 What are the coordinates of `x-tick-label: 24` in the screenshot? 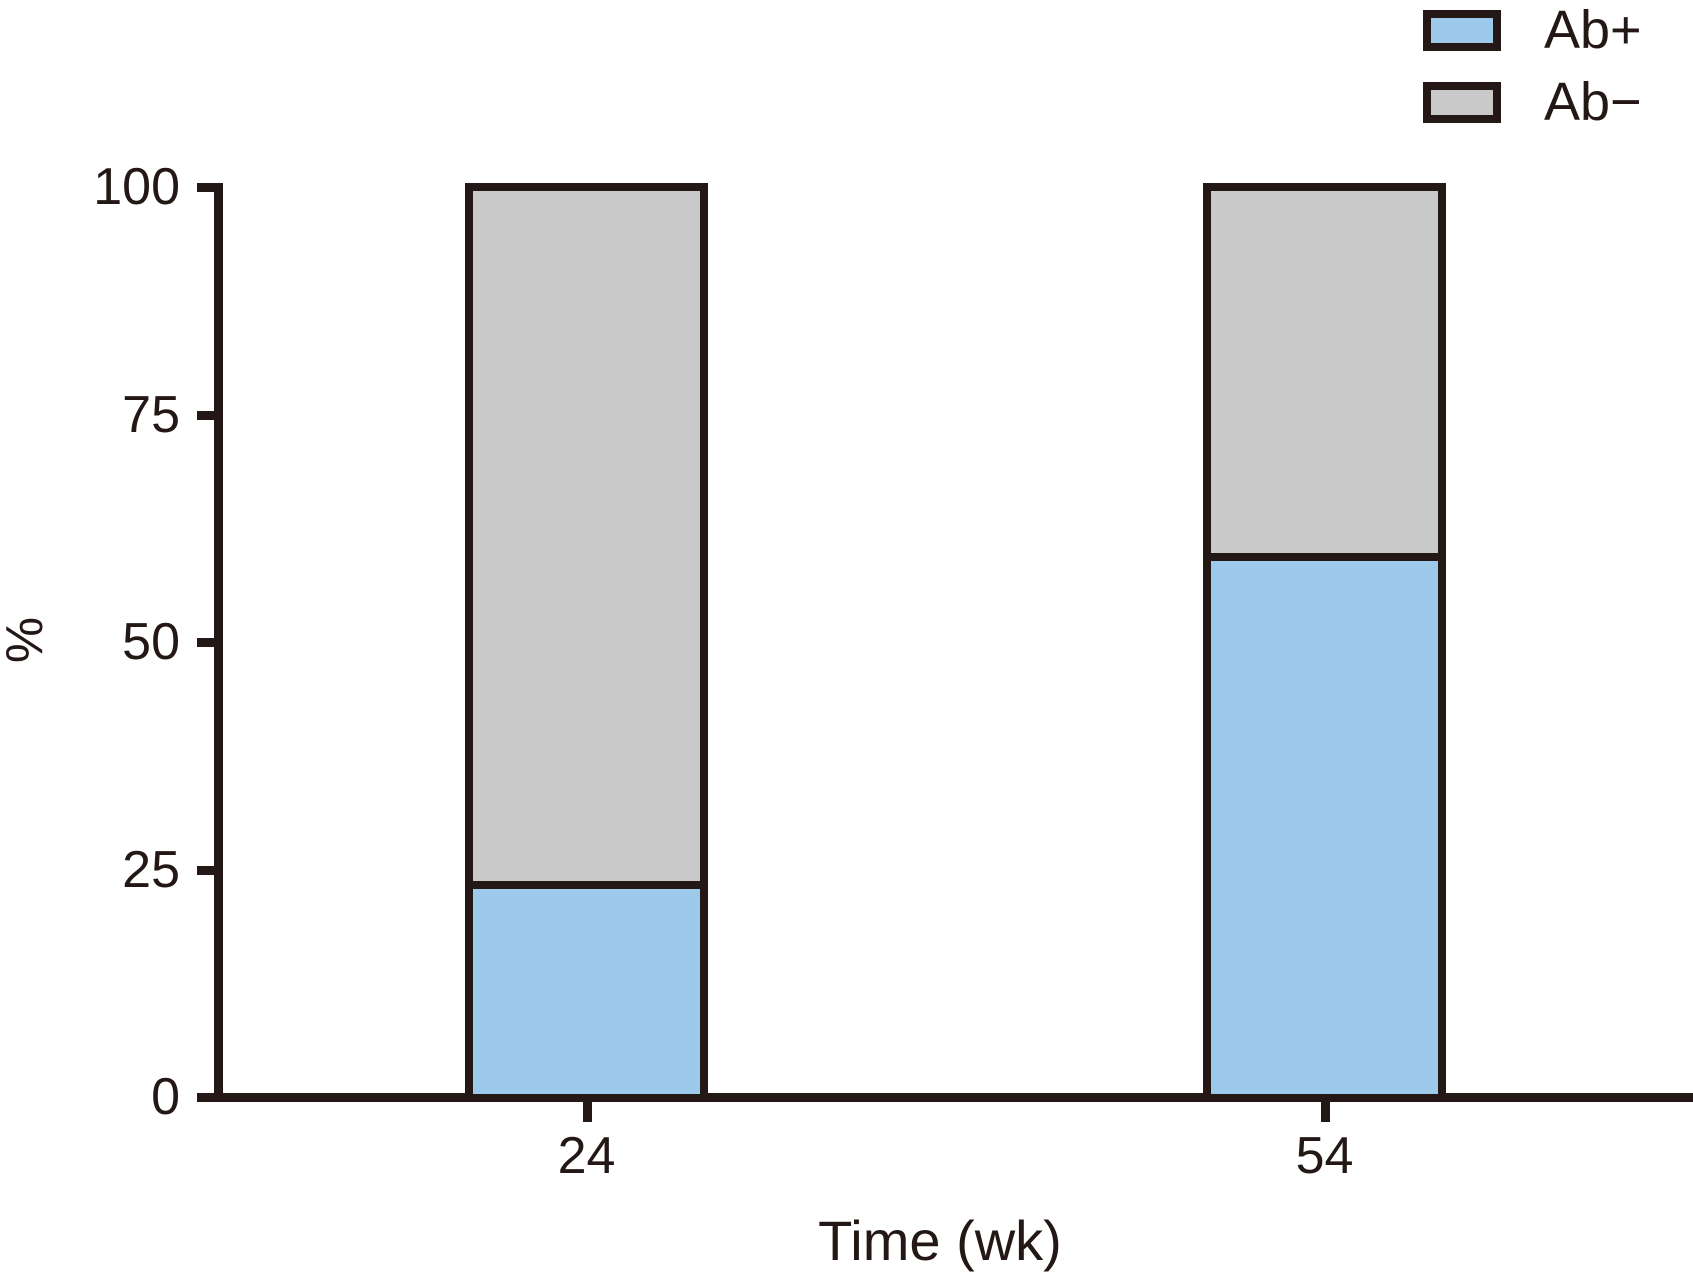 It's located at (586, 1156).